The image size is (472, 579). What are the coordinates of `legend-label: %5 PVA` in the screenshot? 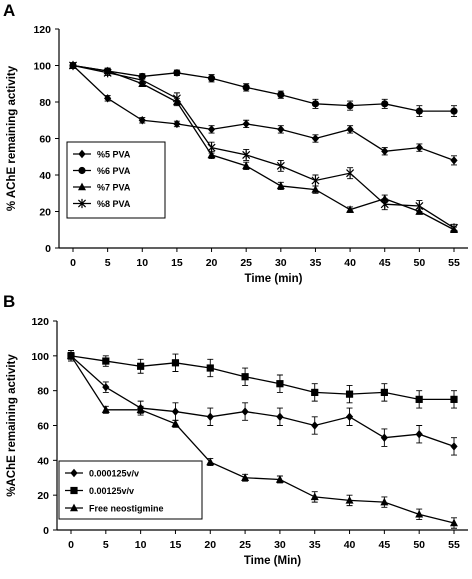 It's located at (114, 155).